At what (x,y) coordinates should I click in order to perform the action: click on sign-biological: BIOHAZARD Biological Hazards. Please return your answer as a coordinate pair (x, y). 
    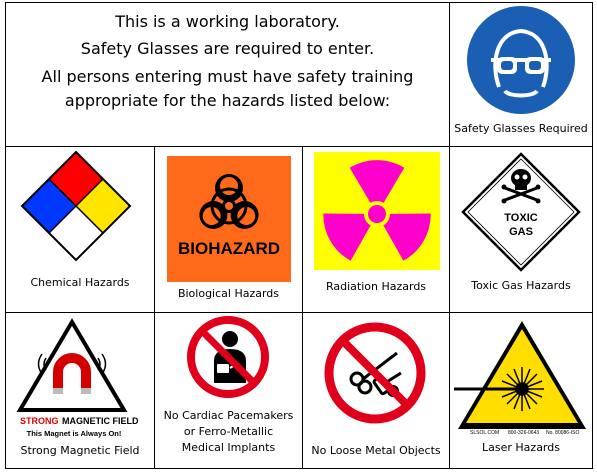
    Looking at the image, I should click on (228, 229).